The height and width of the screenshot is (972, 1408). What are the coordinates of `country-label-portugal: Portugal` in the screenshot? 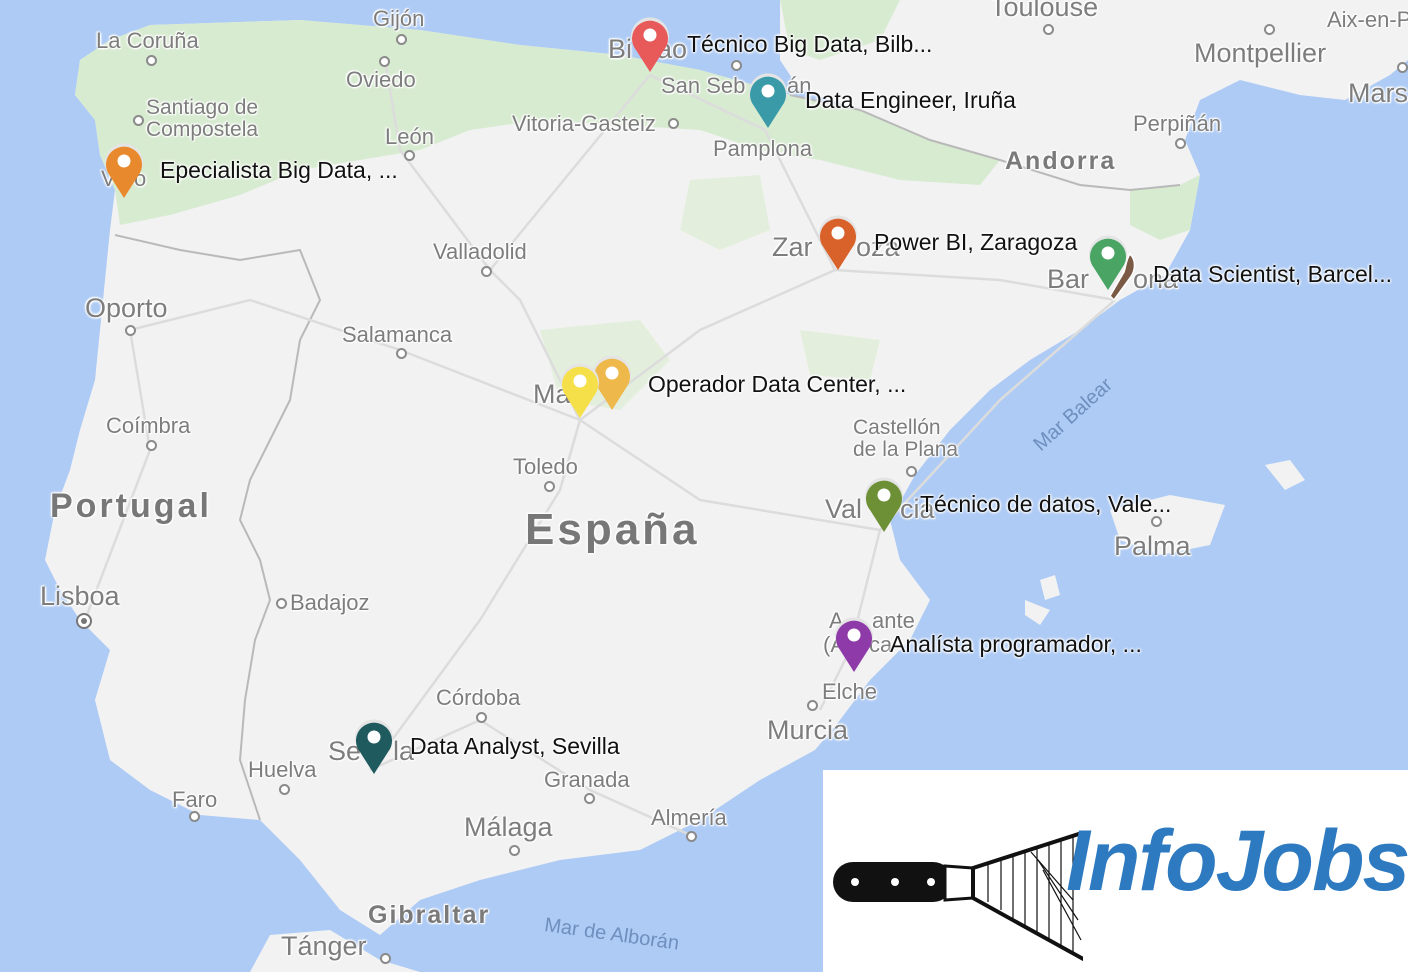 It's located at (131, 506).